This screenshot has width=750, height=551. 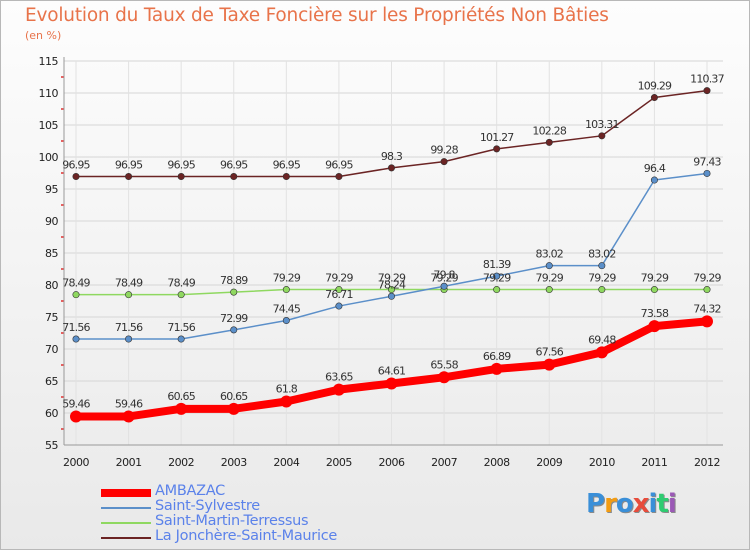 What do you see at coordinates (497, 137) in the screenshot?
I see `data-label: 101.27` at bounding box center [497, 137].